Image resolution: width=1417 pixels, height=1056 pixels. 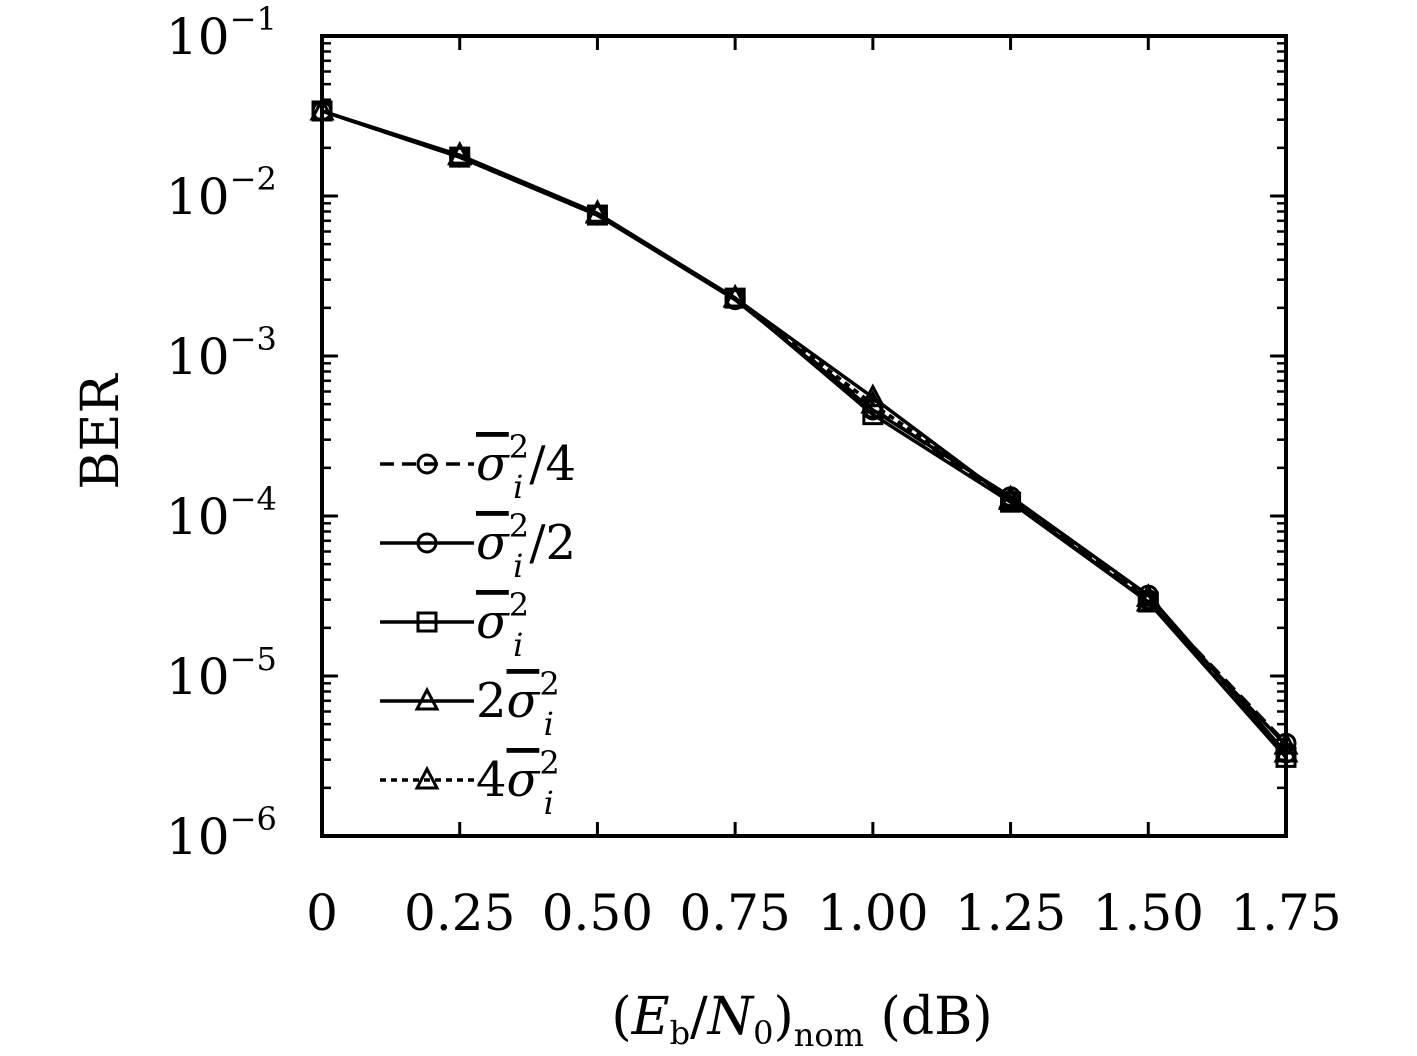 I want to click on y-tick-labels: 10−110−210−310−410−510−6, so click(x=221, y=433).